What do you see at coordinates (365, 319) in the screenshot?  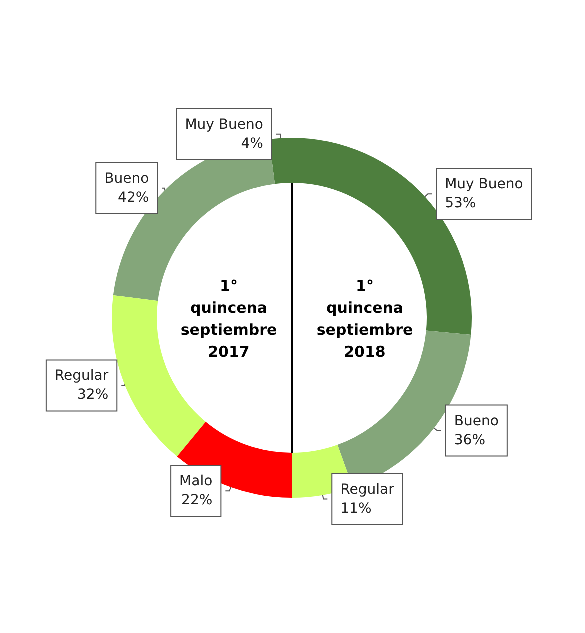 I see `text: 1° quincena septiembre 2018` at bounding box center [365, 319].